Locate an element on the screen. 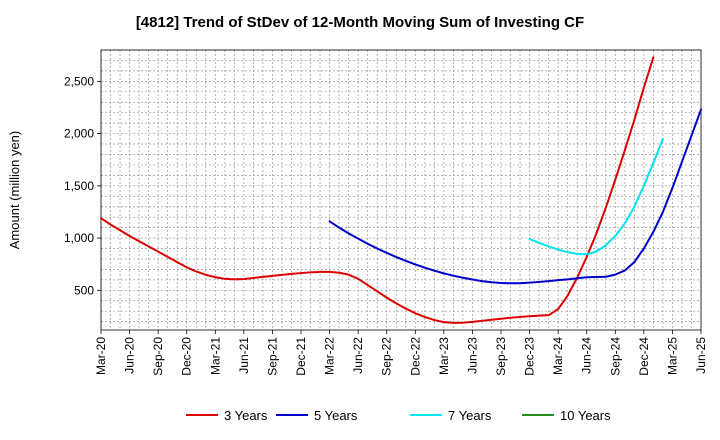  legend-label-7-years: 7 Years is located at coordinates (470, 415).